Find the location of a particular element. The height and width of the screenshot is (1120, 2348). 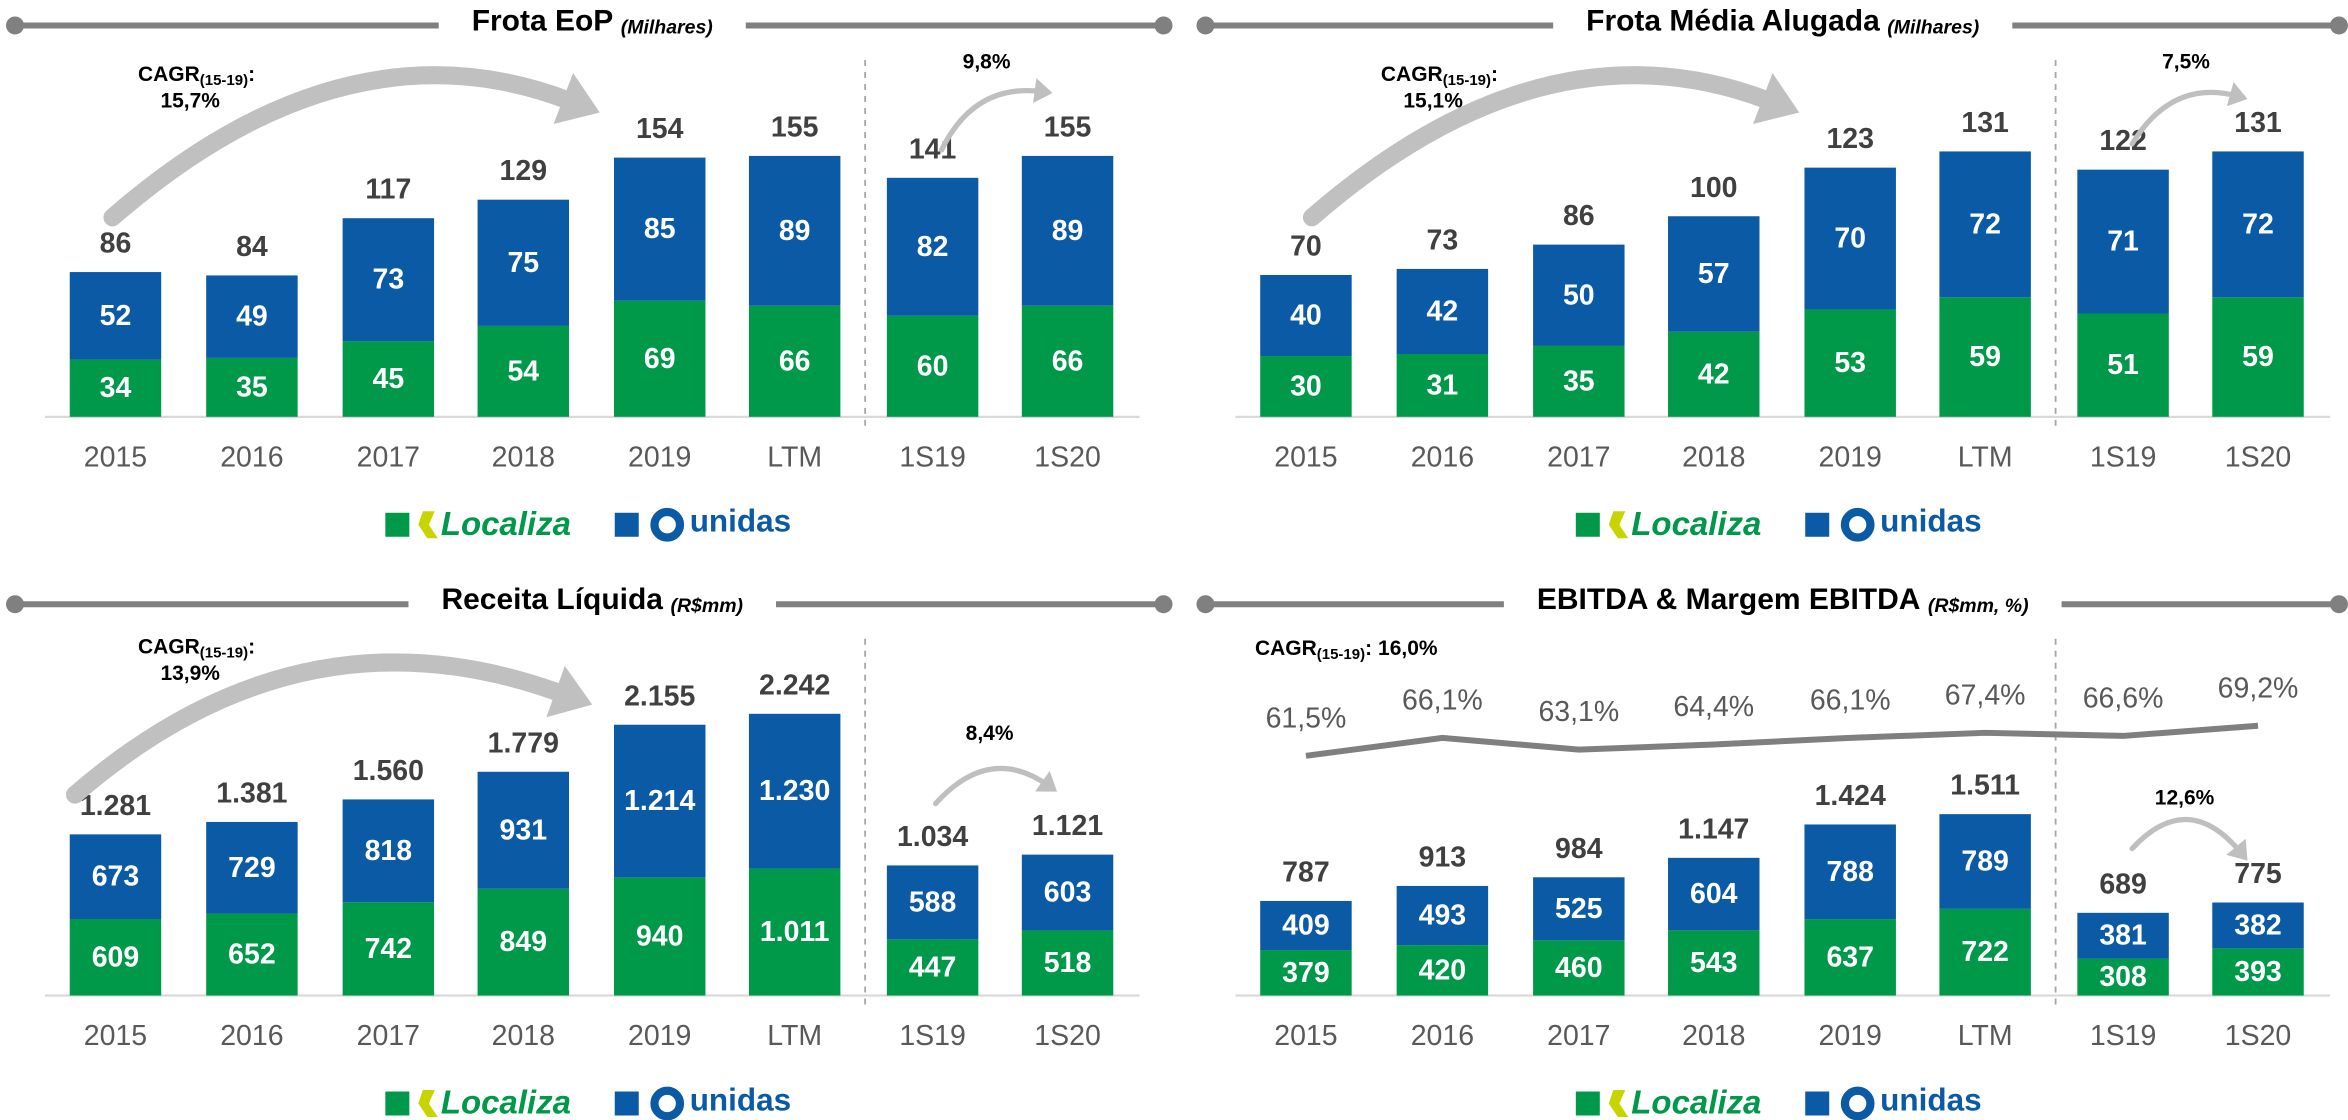

legend-swatch is located at coordinates (626, 524).